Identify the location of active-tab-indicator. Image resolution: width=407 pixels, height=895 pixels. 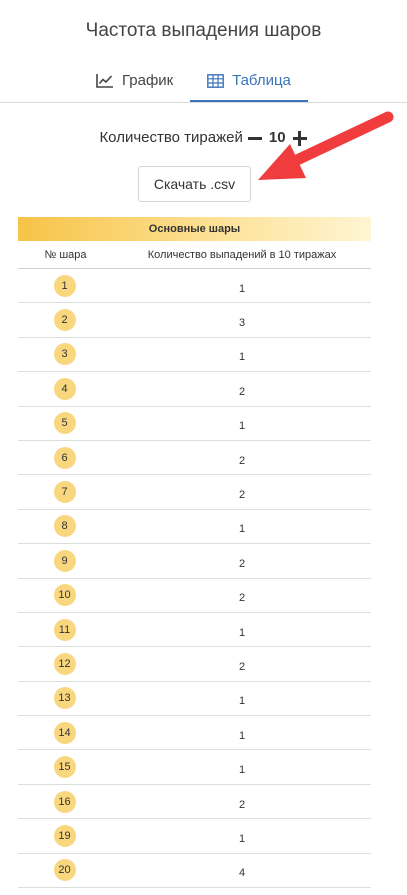
(249, 101).